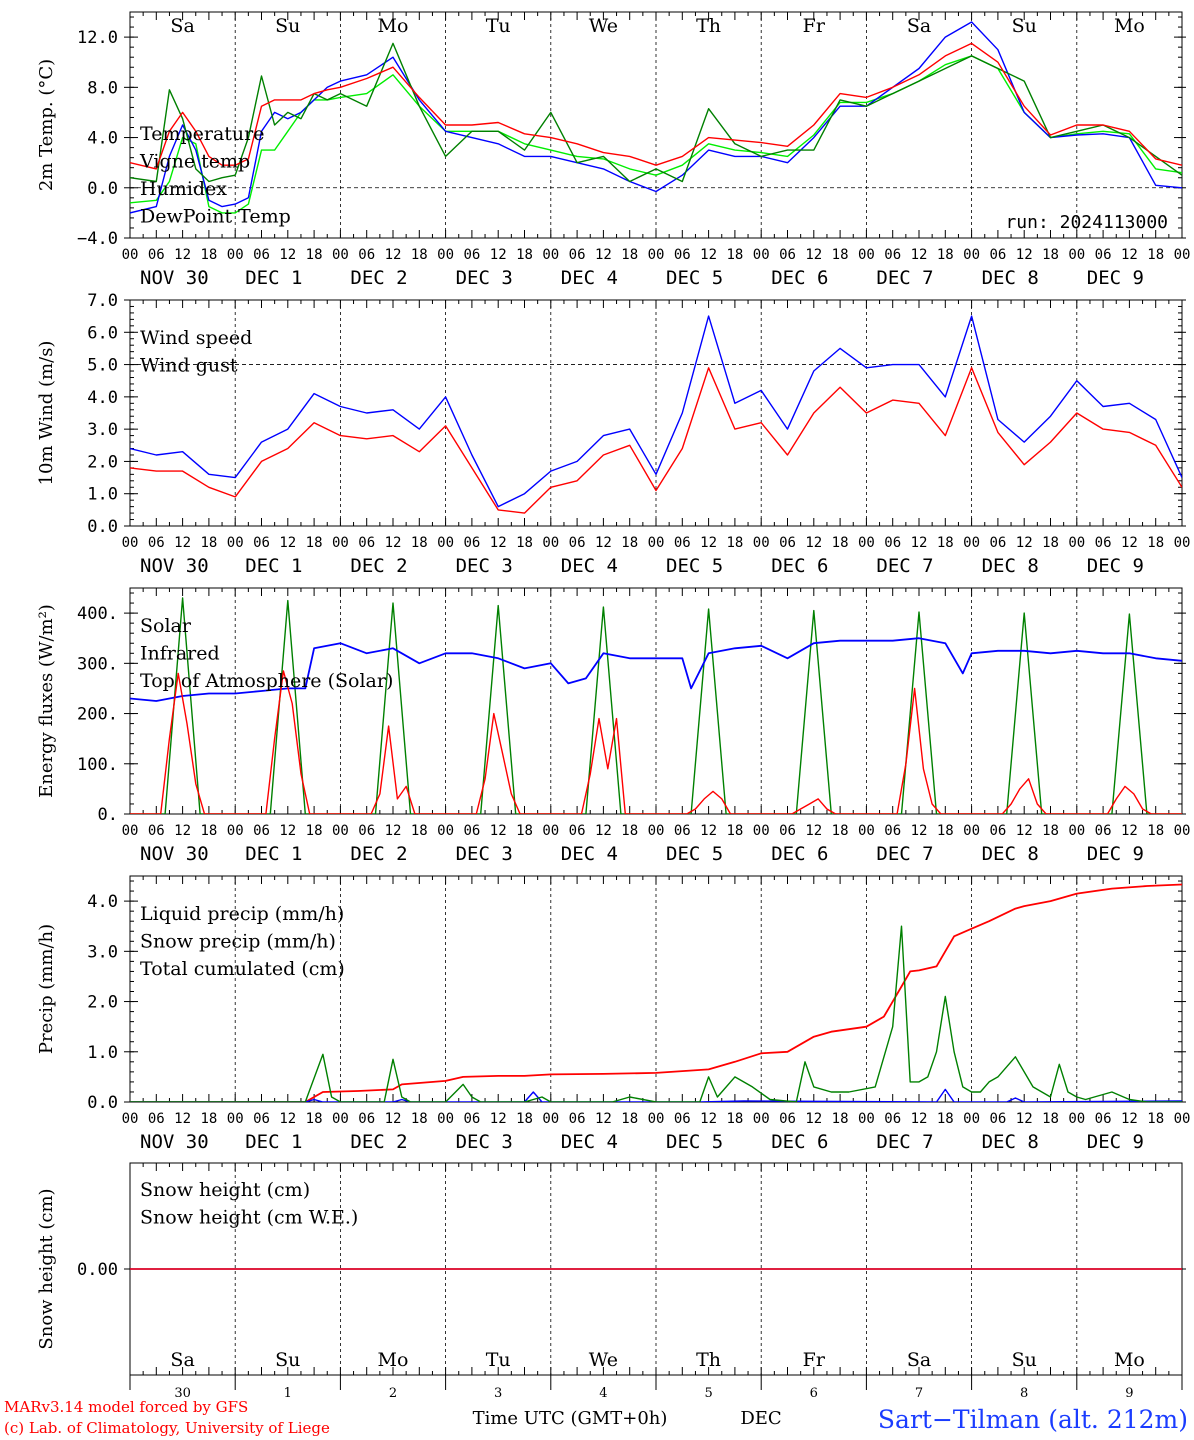 The image size is (1194, 1440). Describe the element at coordinates (1024, 1393) in the screenshot. I see `footer-day-number: 8` at that location.